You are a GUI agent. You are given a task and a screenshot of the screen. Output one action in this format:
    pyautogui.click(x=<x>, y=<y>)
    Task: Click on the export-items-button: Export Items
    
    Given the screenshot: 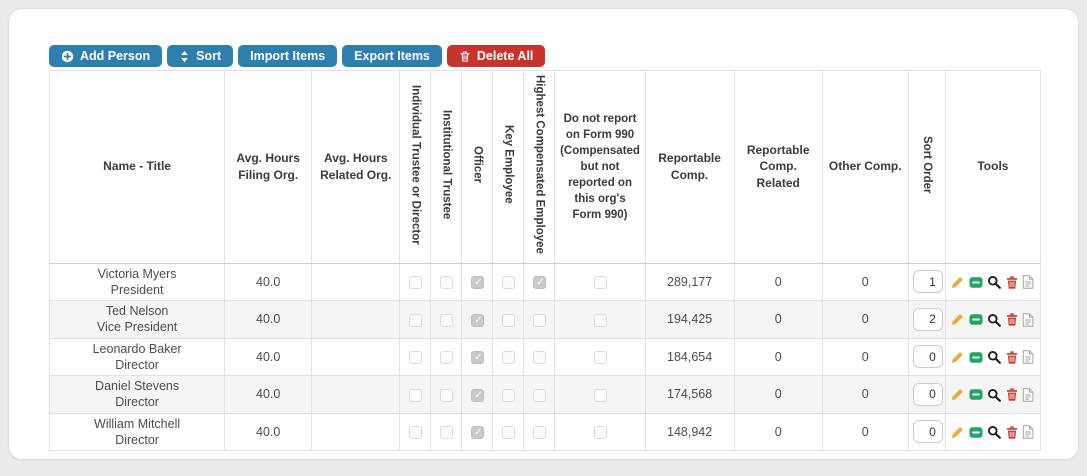 What is the action you would take?
    pyautogui.click(x=392, y=56)
    